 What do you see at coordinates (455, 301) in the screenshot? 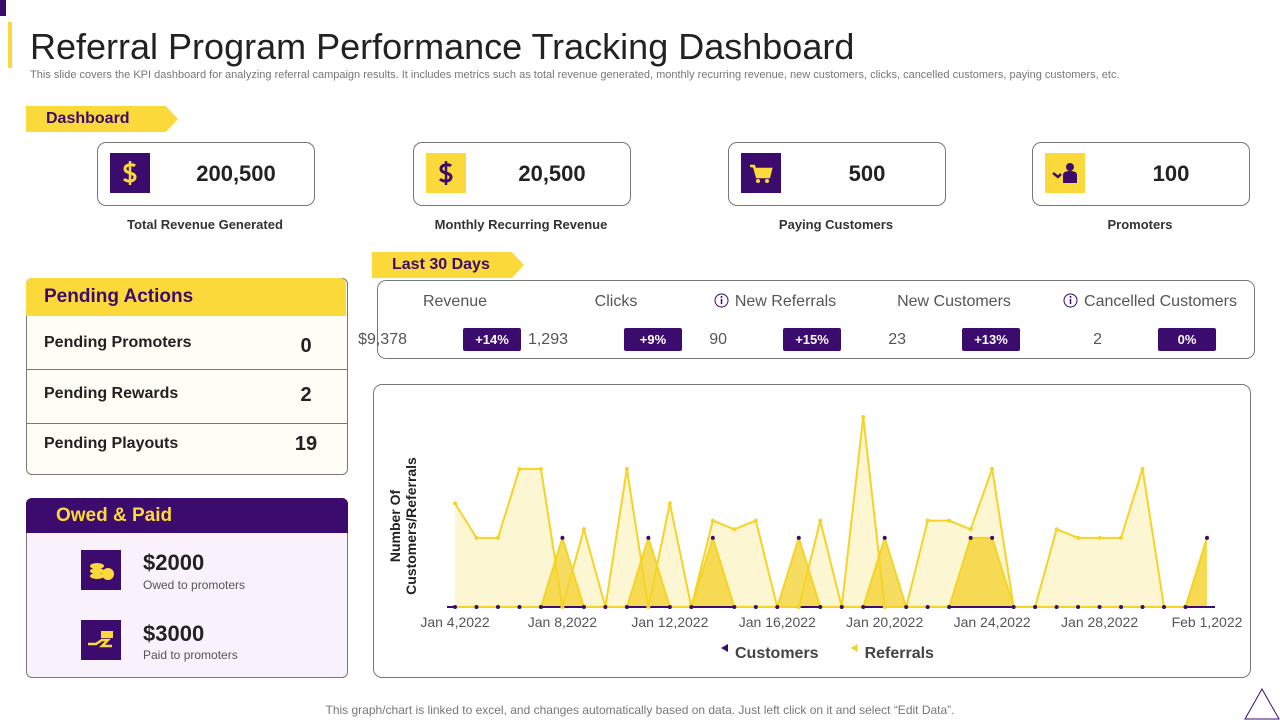
I see `metric-name: Revenue` at bounding box center [455, 301].